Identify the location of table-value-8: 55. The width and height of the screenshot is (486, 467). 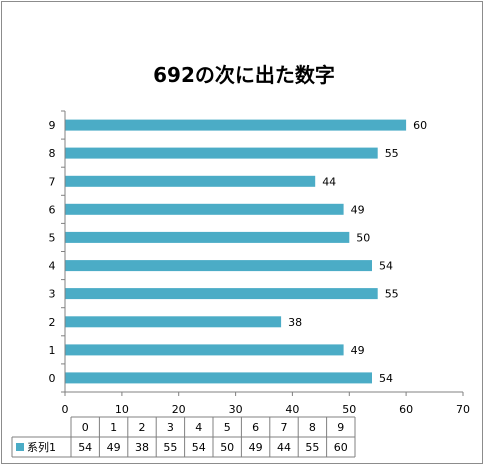
(312, 447).